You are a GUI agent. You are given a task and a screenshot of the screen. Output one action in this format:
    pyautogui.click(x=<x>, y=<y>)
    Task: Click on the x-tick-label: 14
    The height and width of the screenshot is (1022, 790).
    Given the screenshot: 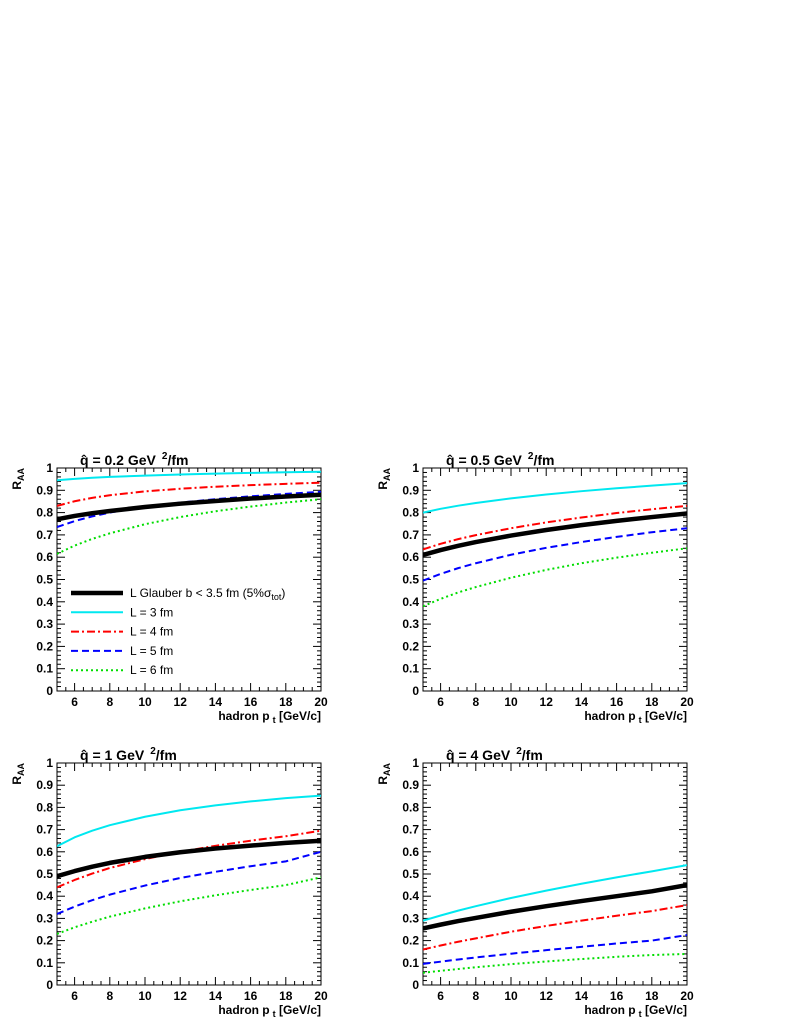 What is the action you would take?
    pyautogui.click(x=582, y=702)
    